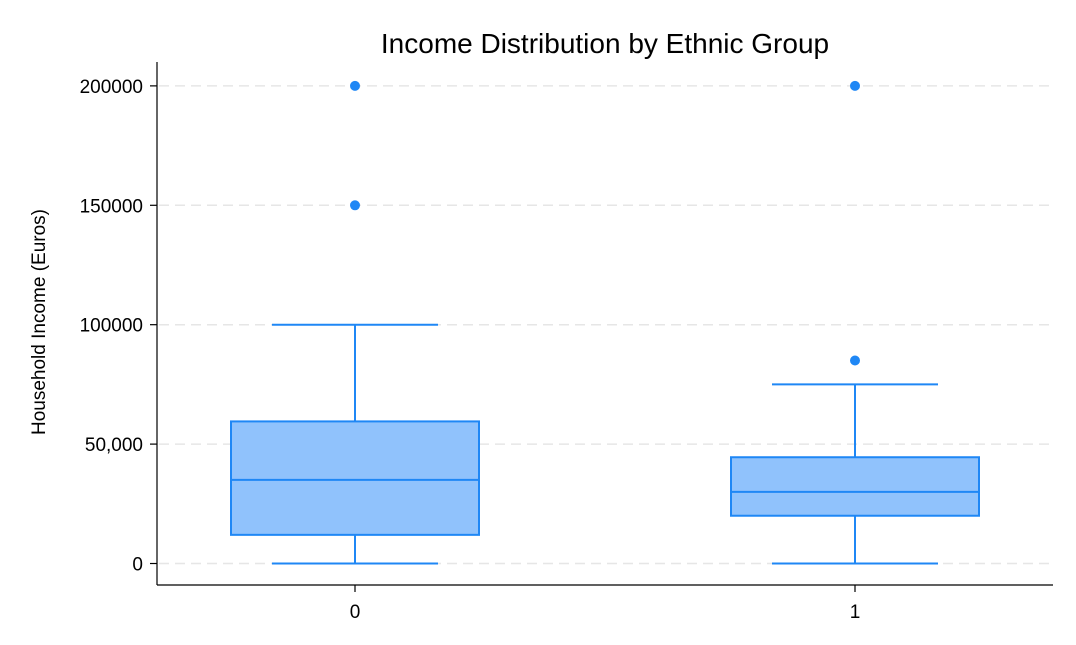  What do you see at coordinates (855, 612) in the screenshot?
I see `x-tick-label: 1` at bounding box center [855, 612].